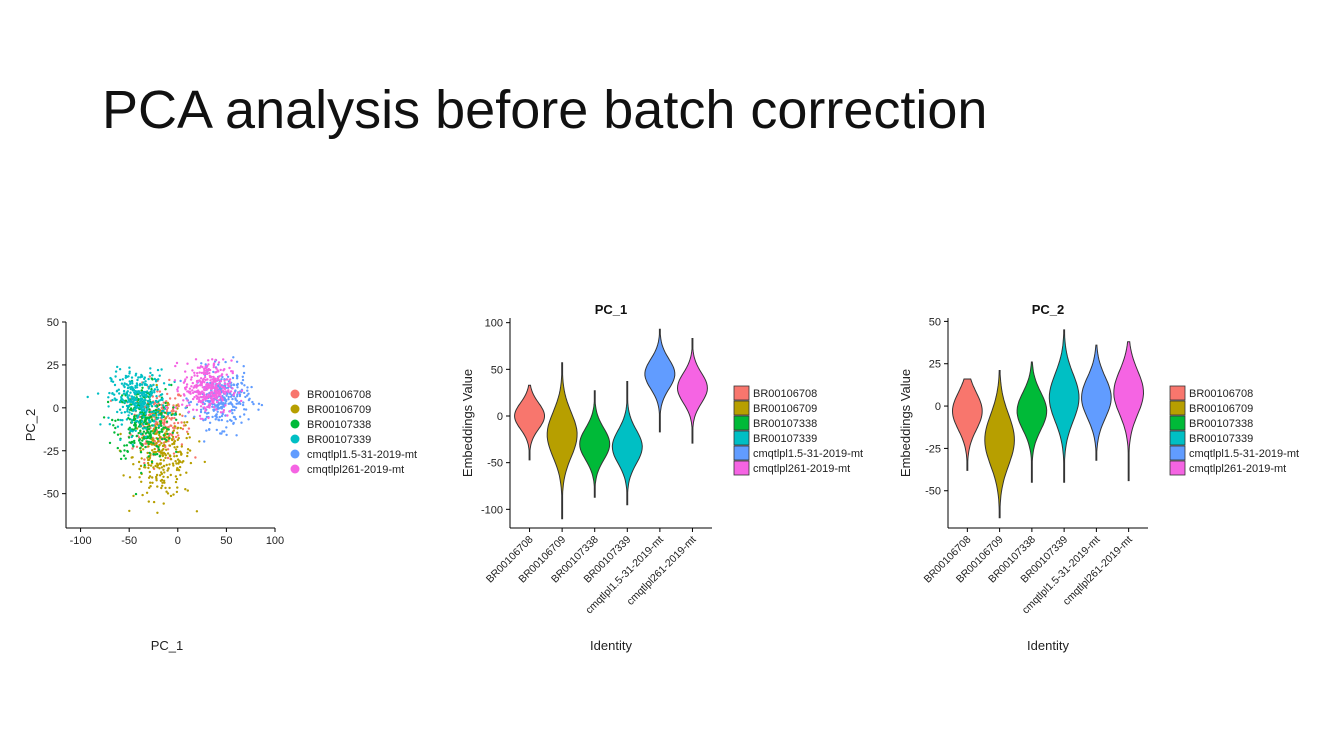 The width and height of the screenshot is (1333, 750). Describe the element at coordinates (53, 323) in the screenshot. I see `y-tick-label: 50` at that location.